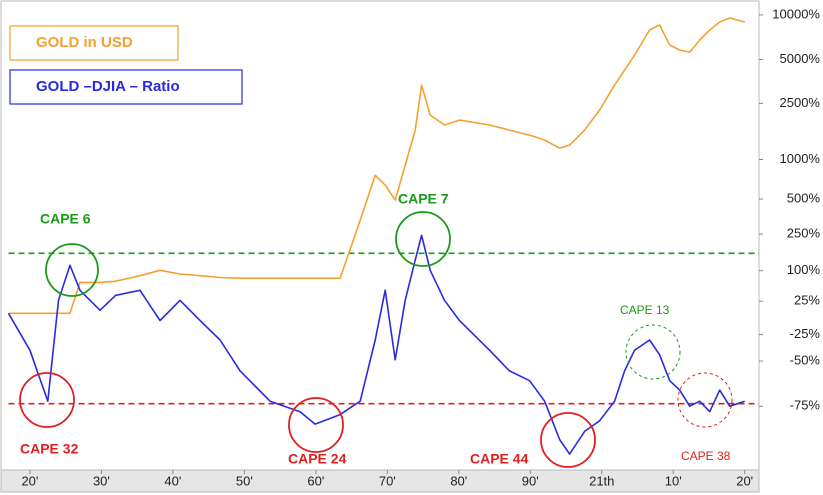 The image size is (823, 495). I want to click on y-tick-label: 1000%, so click(800, 158).